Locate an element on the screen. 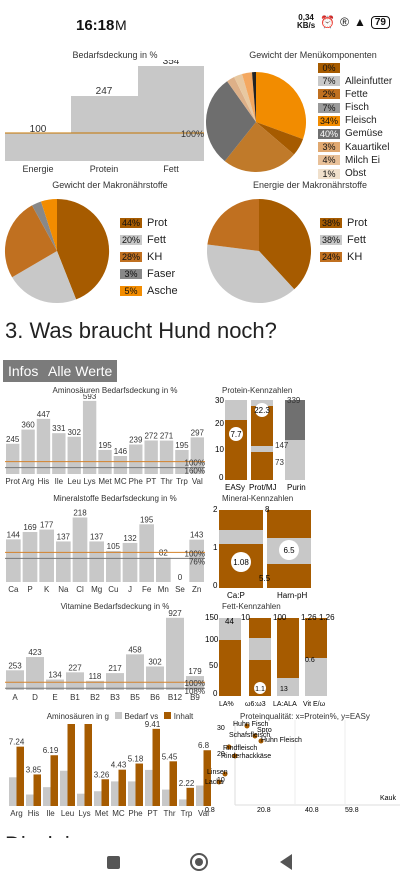  amino-inhalt-value-label: 2.22 is located at coordinates (187, 783).